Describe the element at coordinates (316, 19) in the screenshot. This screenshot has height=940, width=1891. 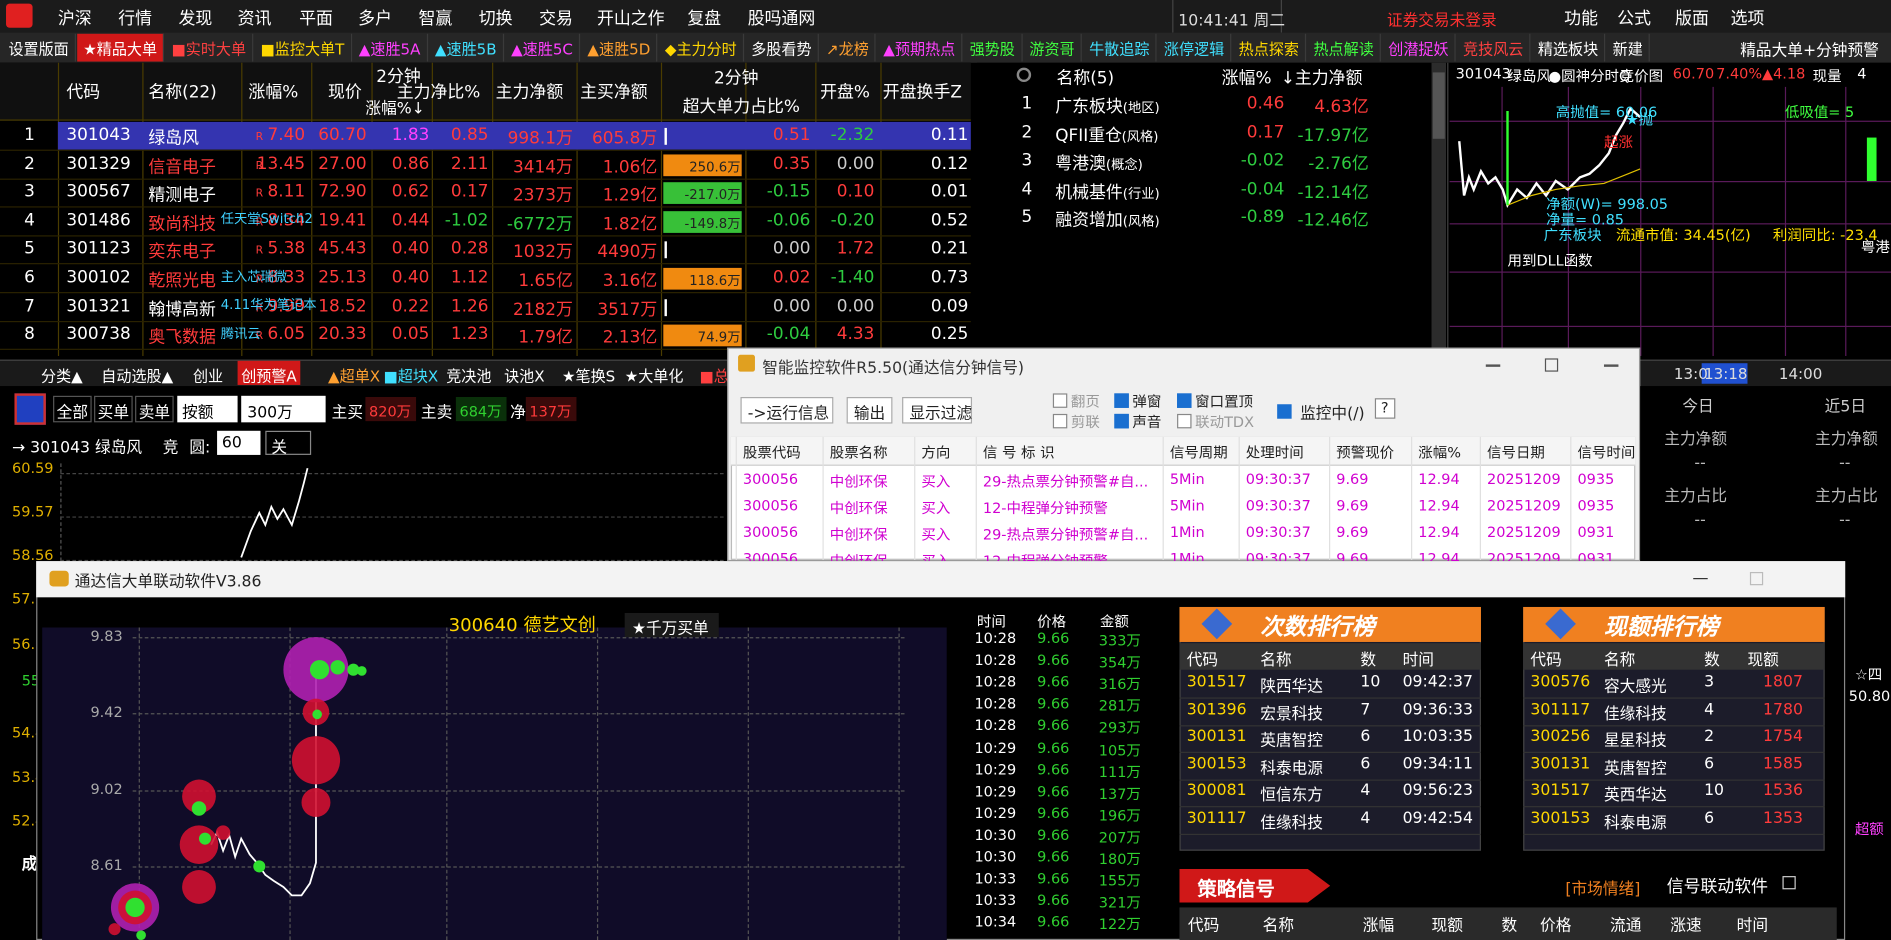
I see `menu-item: 平面` at that location.